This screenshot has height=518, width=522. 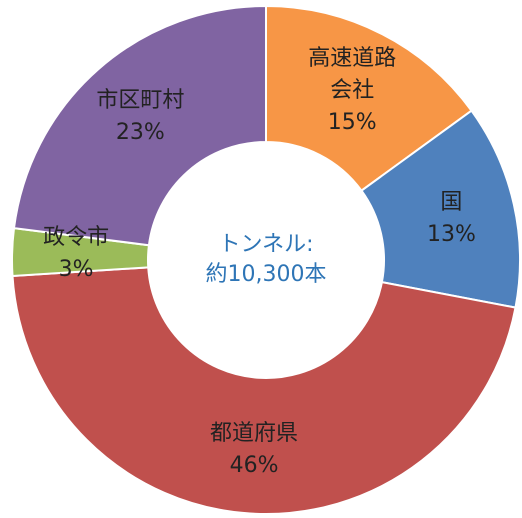 What do you see at coordinates (254, 433) in the screenshot?
I see `category-label: 都道府県` at bounding box center [254, 433].